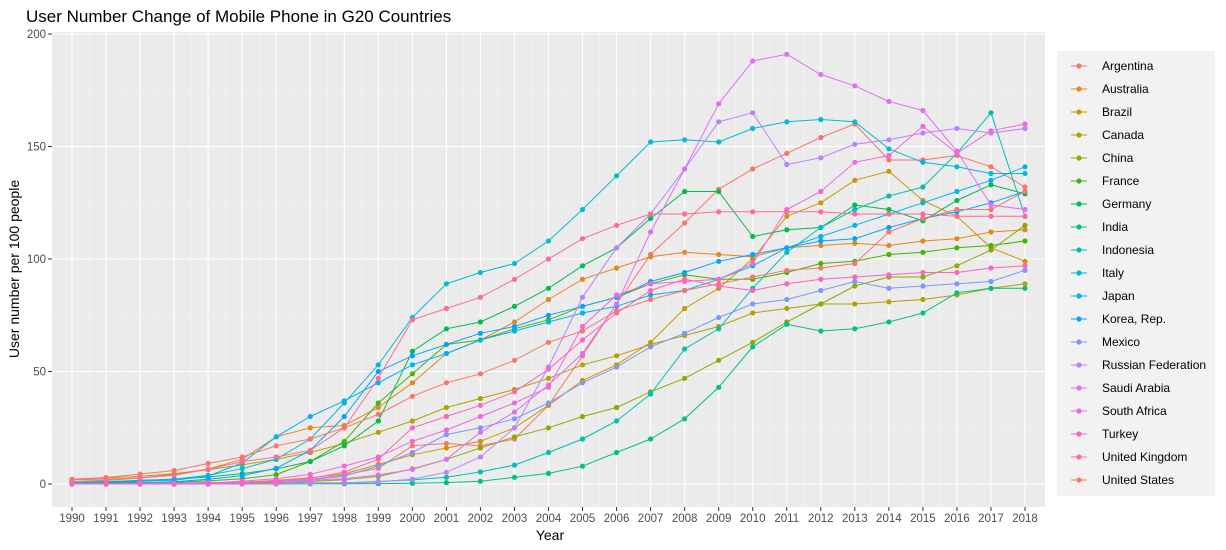  Describe the element at coordinates (1107, 135) in the screenshot. I see `legend-item: Canada` at that location.